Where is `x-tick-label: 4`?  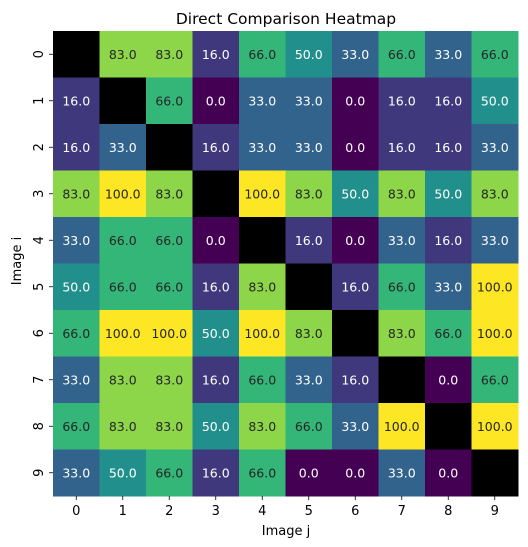
x-tick-label: 4 is located at coordinates (262, 511).